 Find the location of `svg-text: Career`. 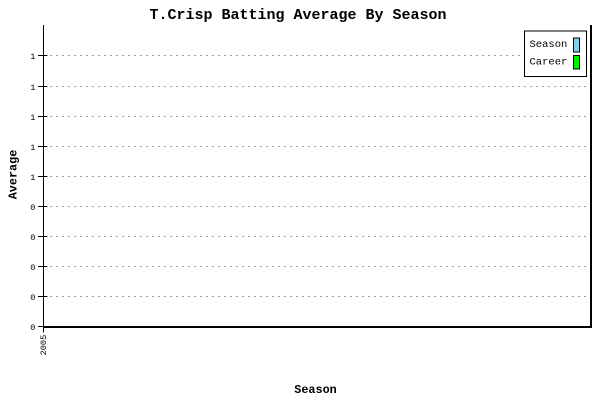

svg-text: Career is located at coordinates (549, 63).